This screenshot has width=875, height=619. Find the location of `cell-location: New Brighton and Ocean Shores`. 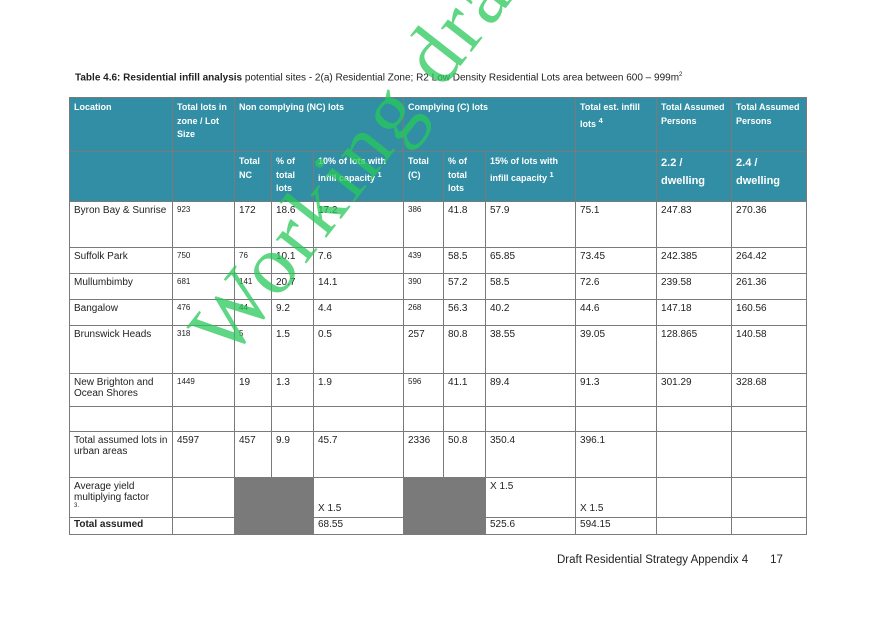

cell-location: New Brighton and Ocean Shores is located at coordinates (121, 390).